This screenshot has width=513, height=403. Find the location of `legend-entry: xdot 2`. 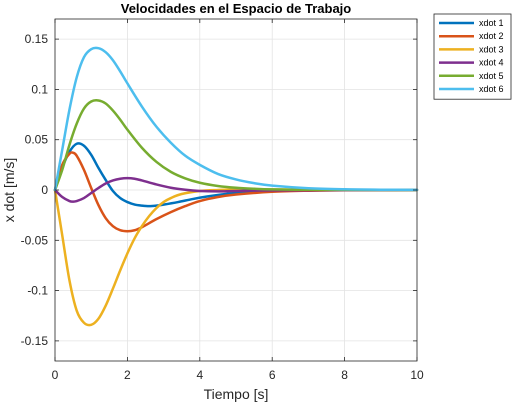

legend-entry: xdot 2 is located at coordinates (491, 36).